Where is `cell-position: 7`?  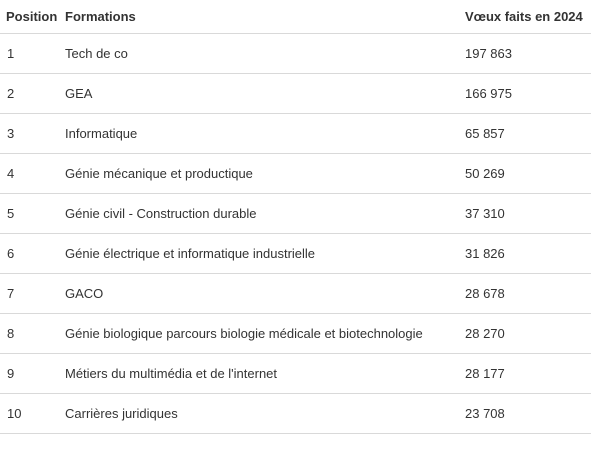
cell-position: 7 is located at coordinates (32, 293).